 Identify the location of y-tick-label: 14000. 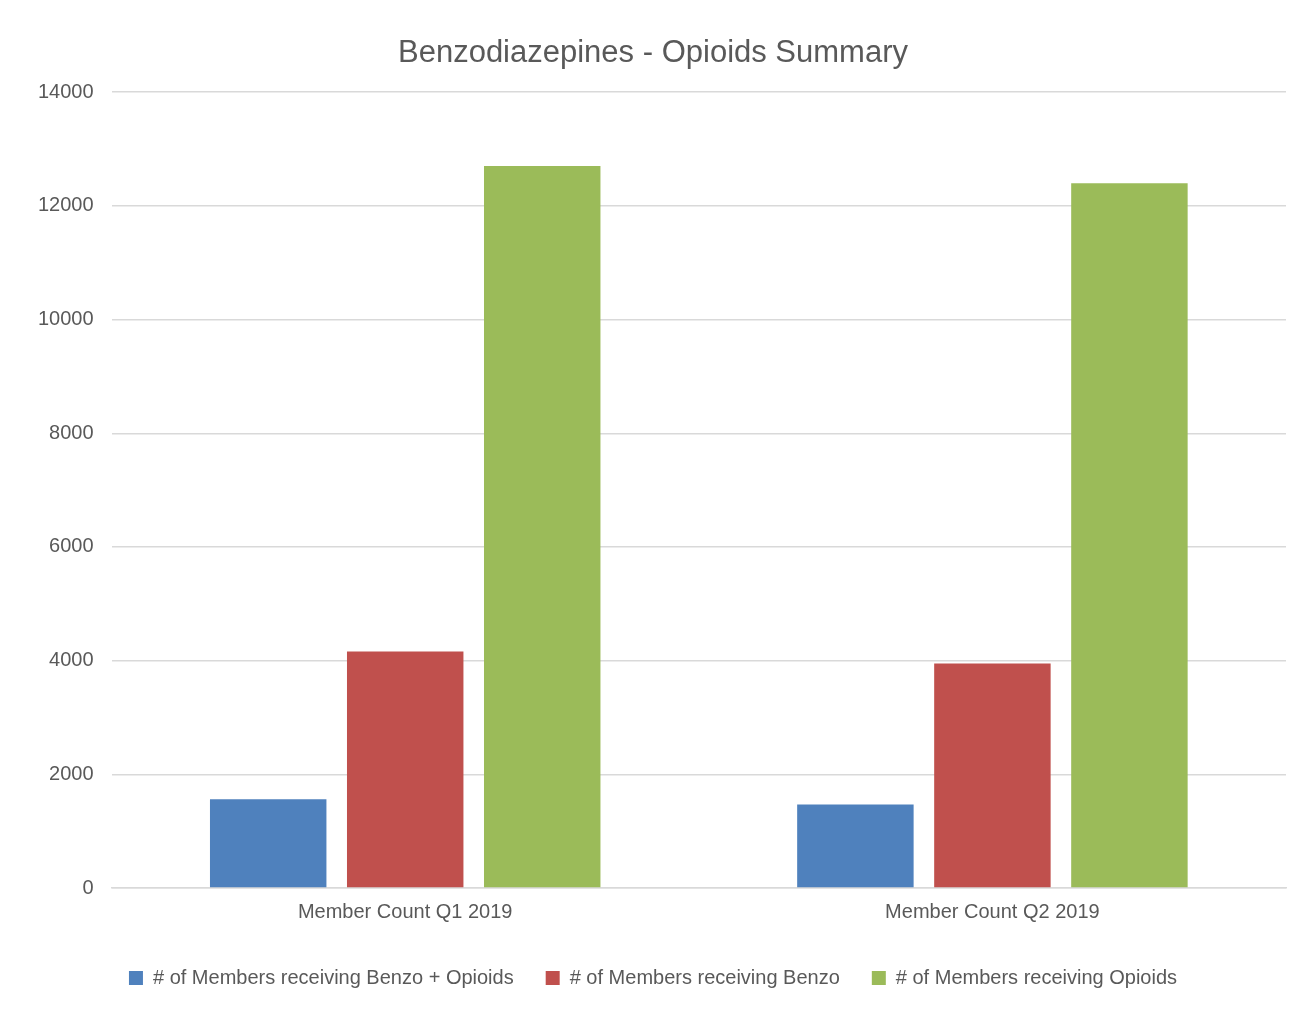
(65, 90).